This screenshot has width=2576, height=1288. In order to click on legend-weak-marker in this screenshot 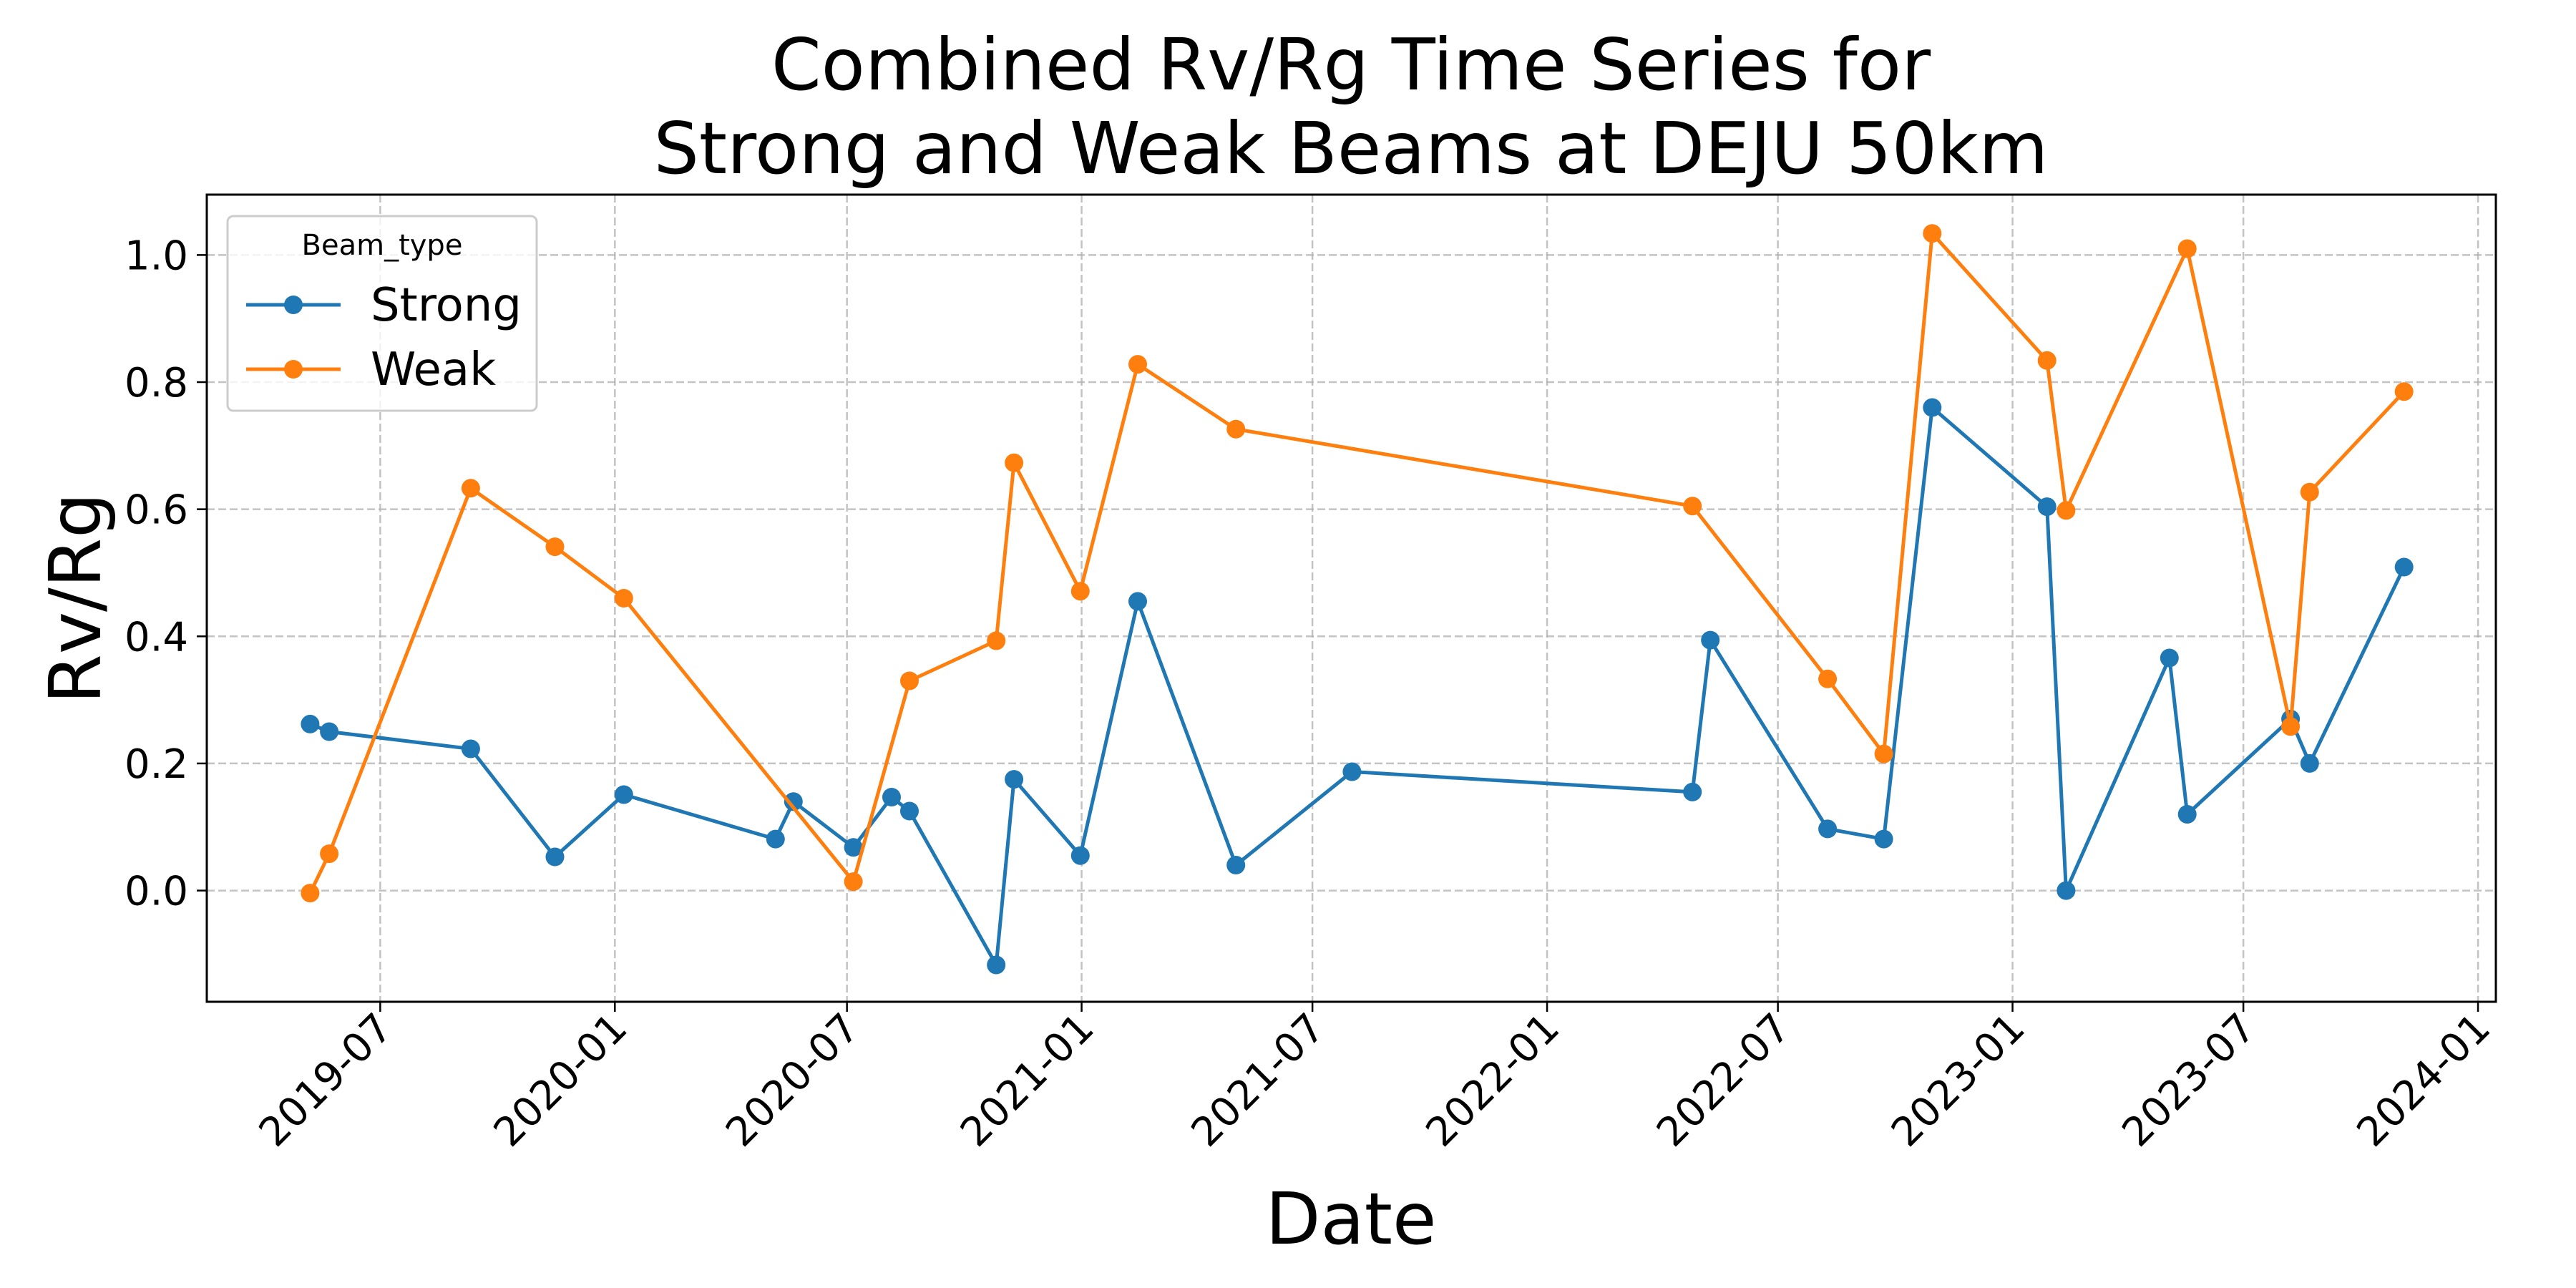, I will do `click(293, 369)`.